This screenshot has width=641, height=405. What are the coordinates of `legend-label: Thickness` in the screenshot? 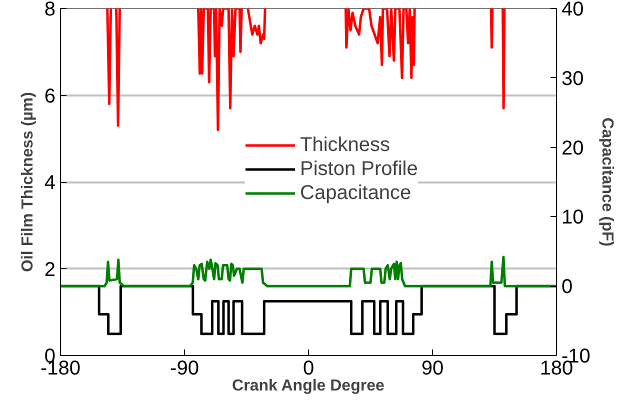 It's located at (345, 145).